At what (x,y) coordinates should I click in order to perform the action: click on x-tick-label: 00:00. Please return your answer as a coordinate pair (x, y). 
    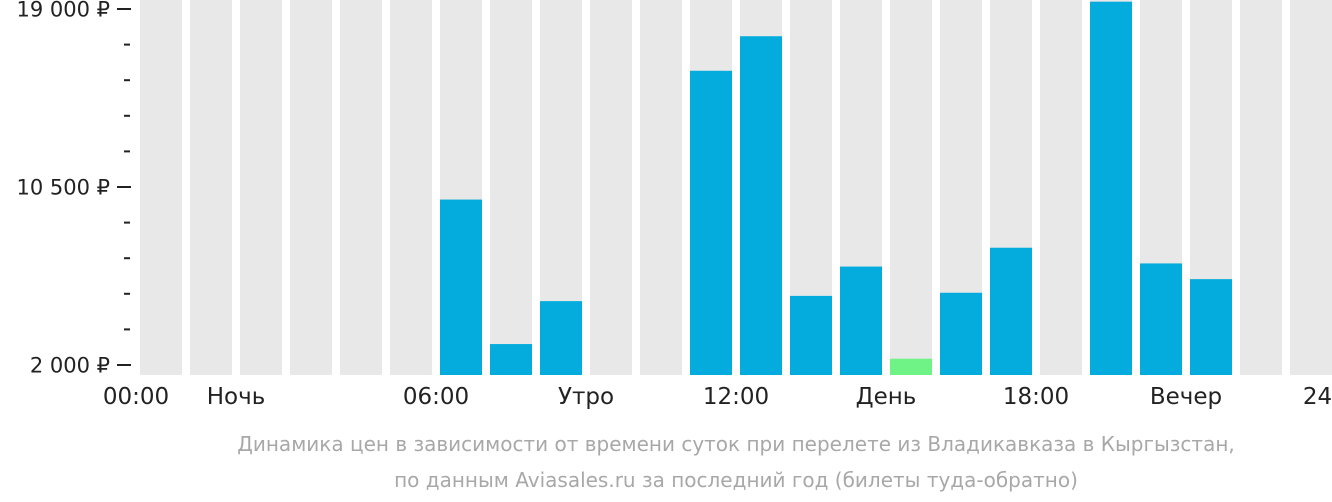
    Looking at the image, I should click on (136, 397).